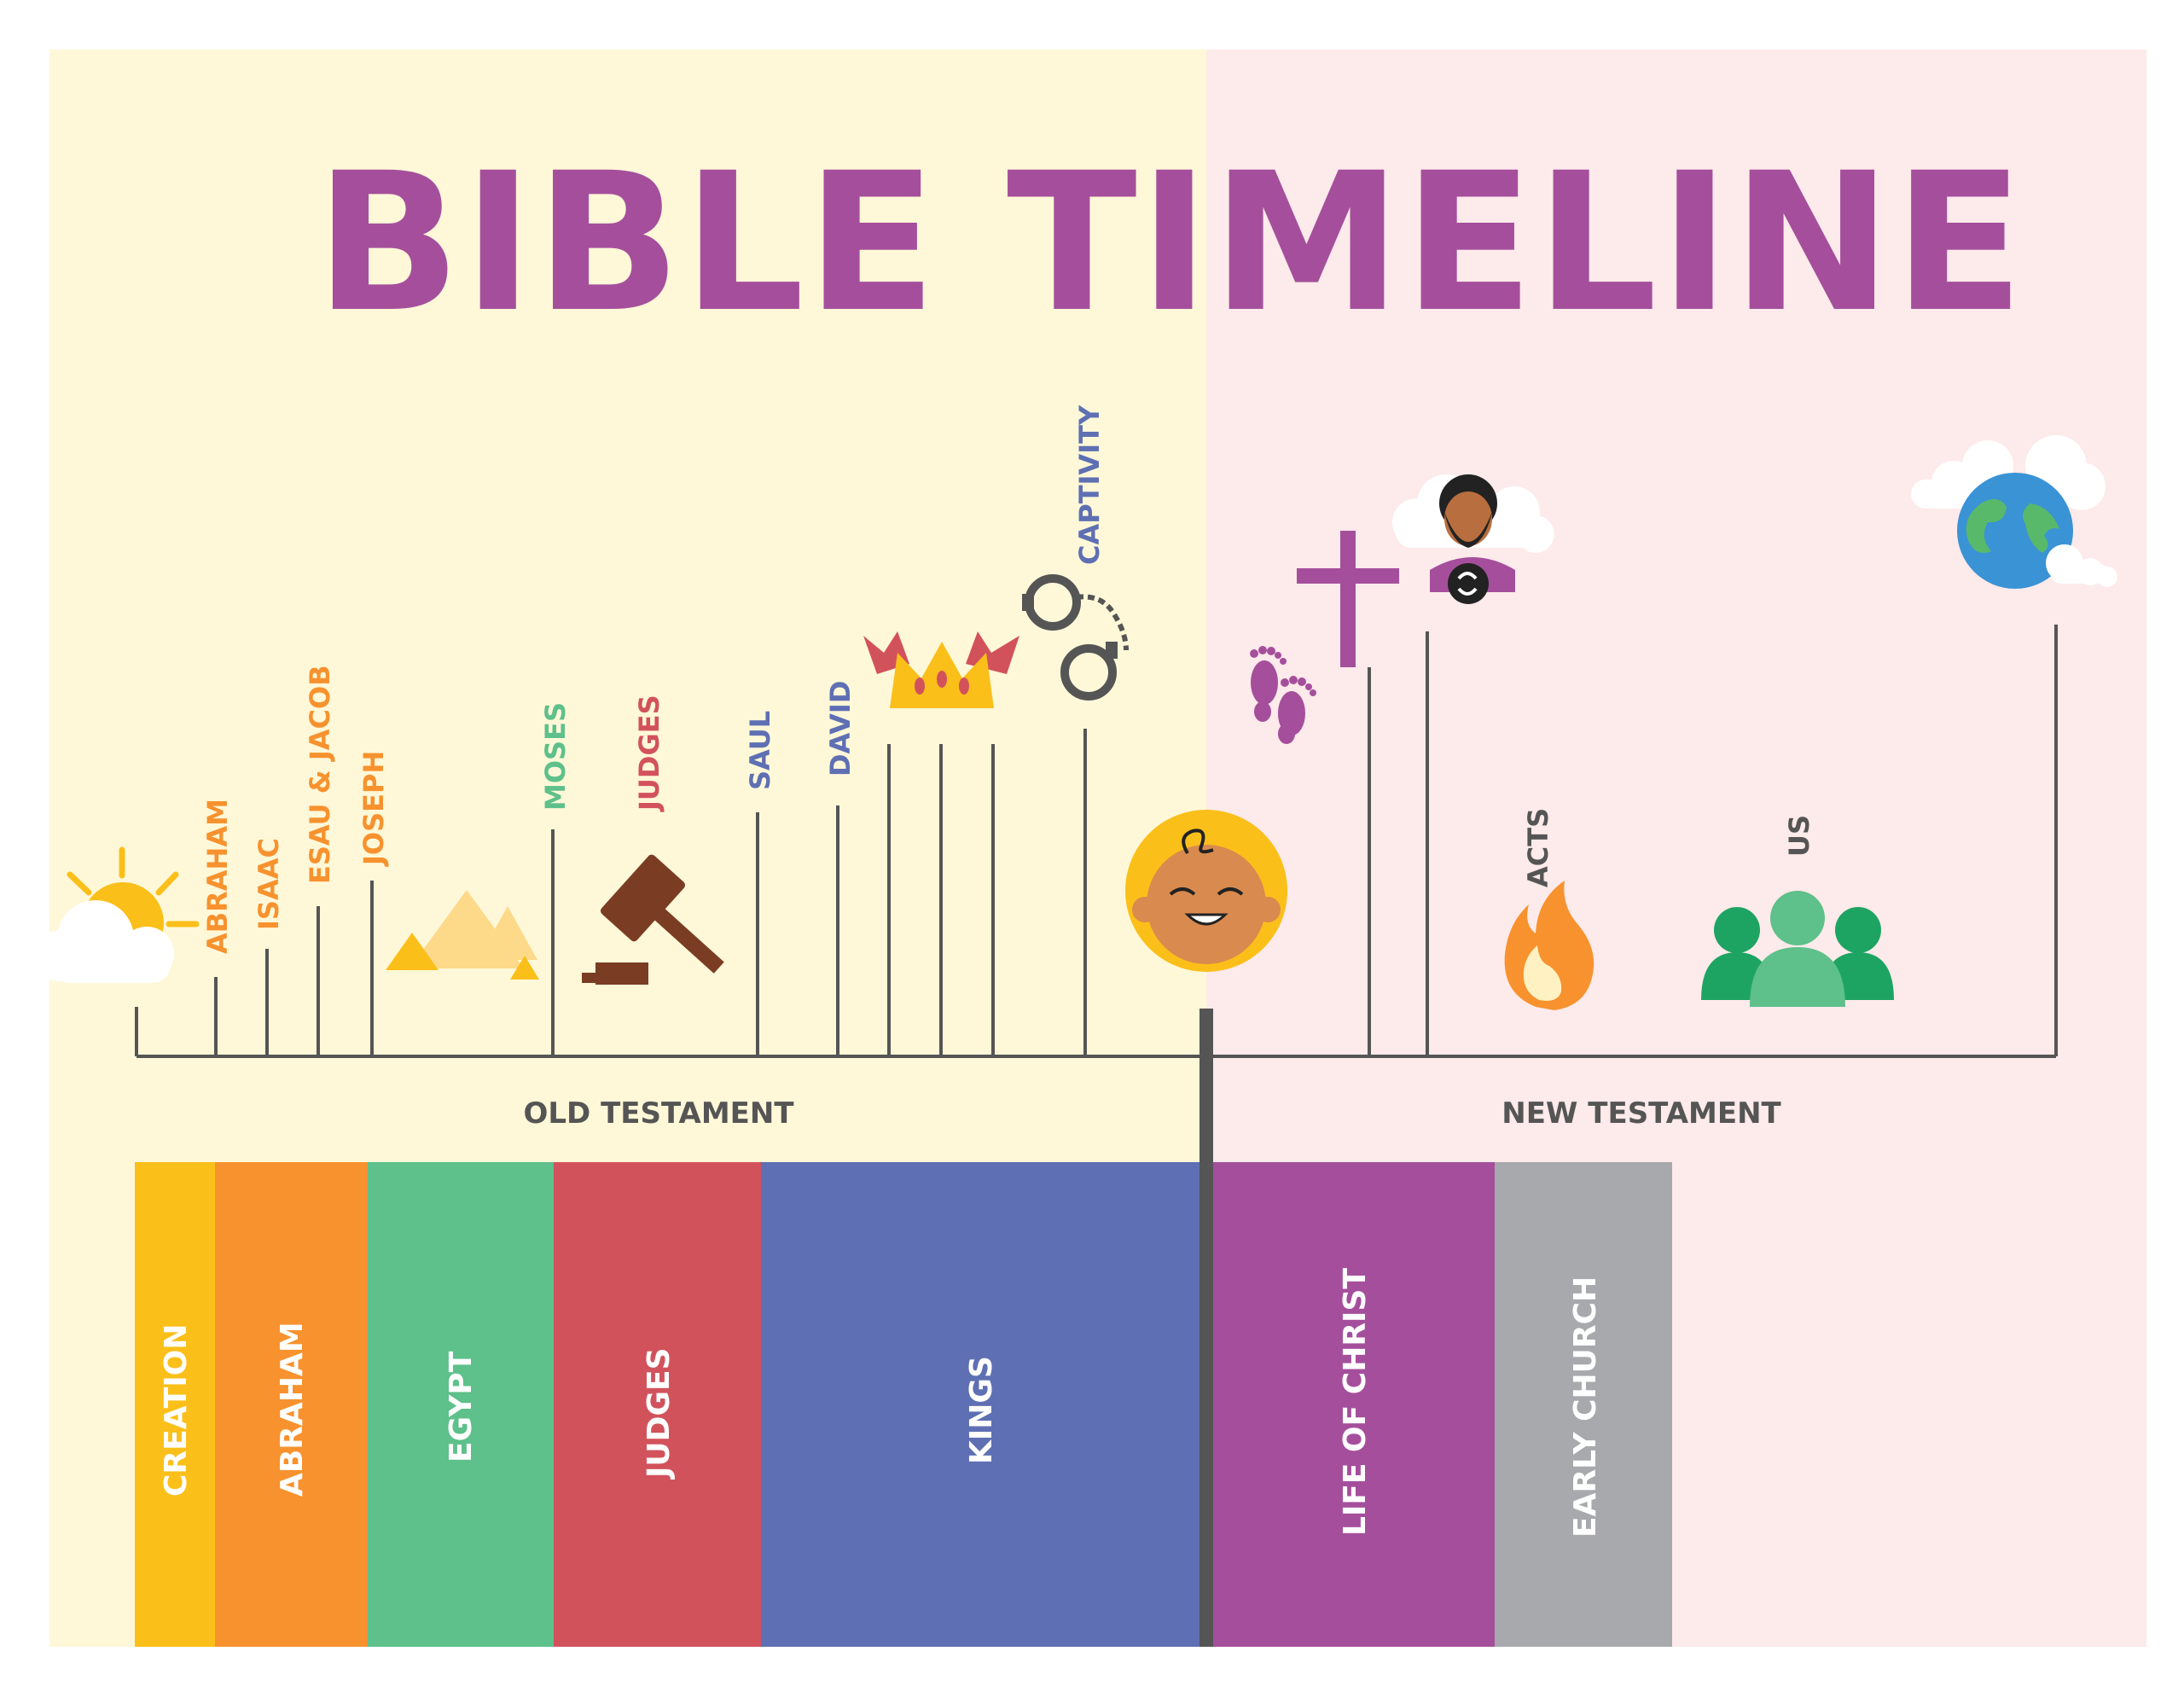  I want to click on era-early-church, so click(1584, 1404).